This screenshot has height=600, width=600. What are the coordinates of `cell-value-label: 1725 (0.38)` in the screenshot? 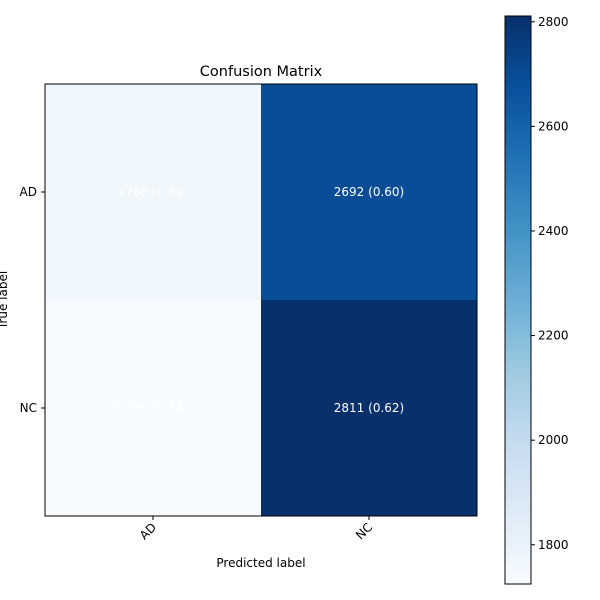 It's located at (153, 408).